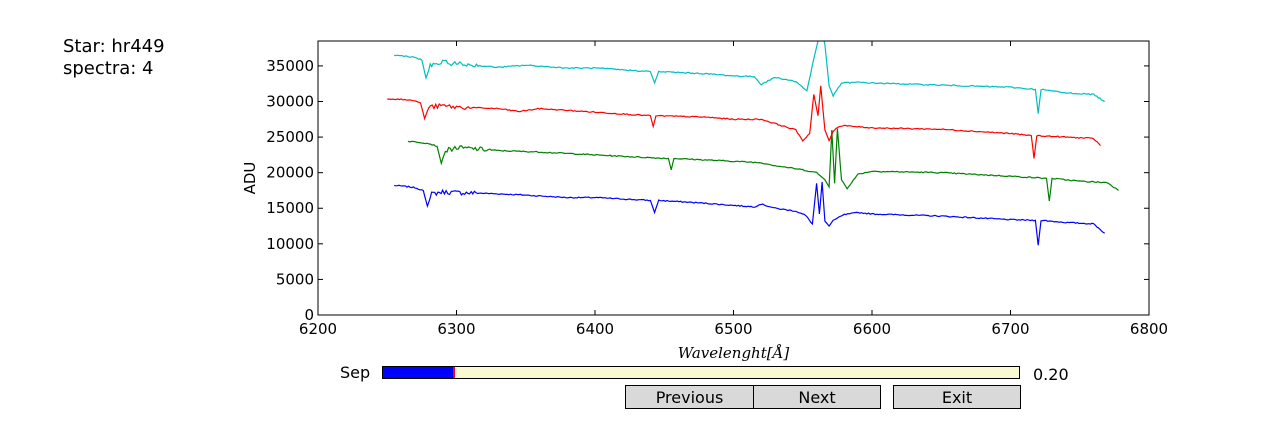 The height and width of the screenshot is (422, 1277). I want to click on exit-button: Exit, so click(957, 397).